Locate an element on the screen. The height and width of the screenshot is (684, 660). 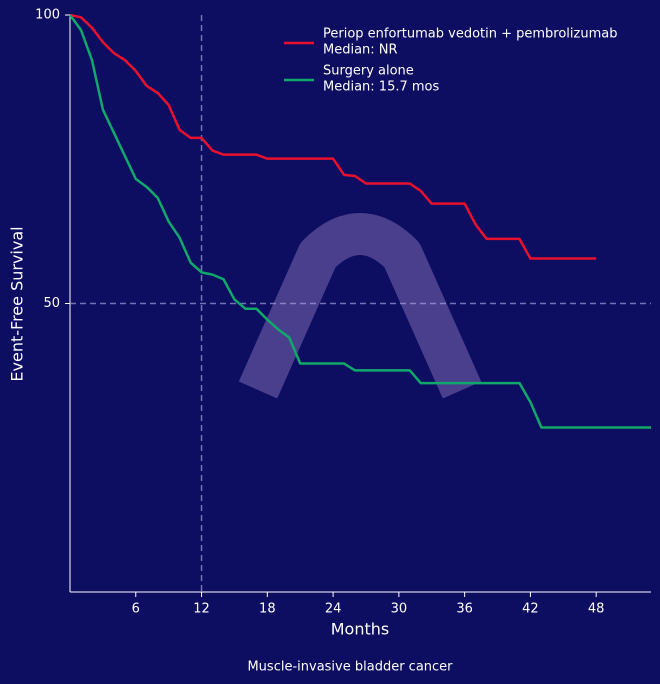
x-tick-label: 18 is located at coordinates (267, 609).